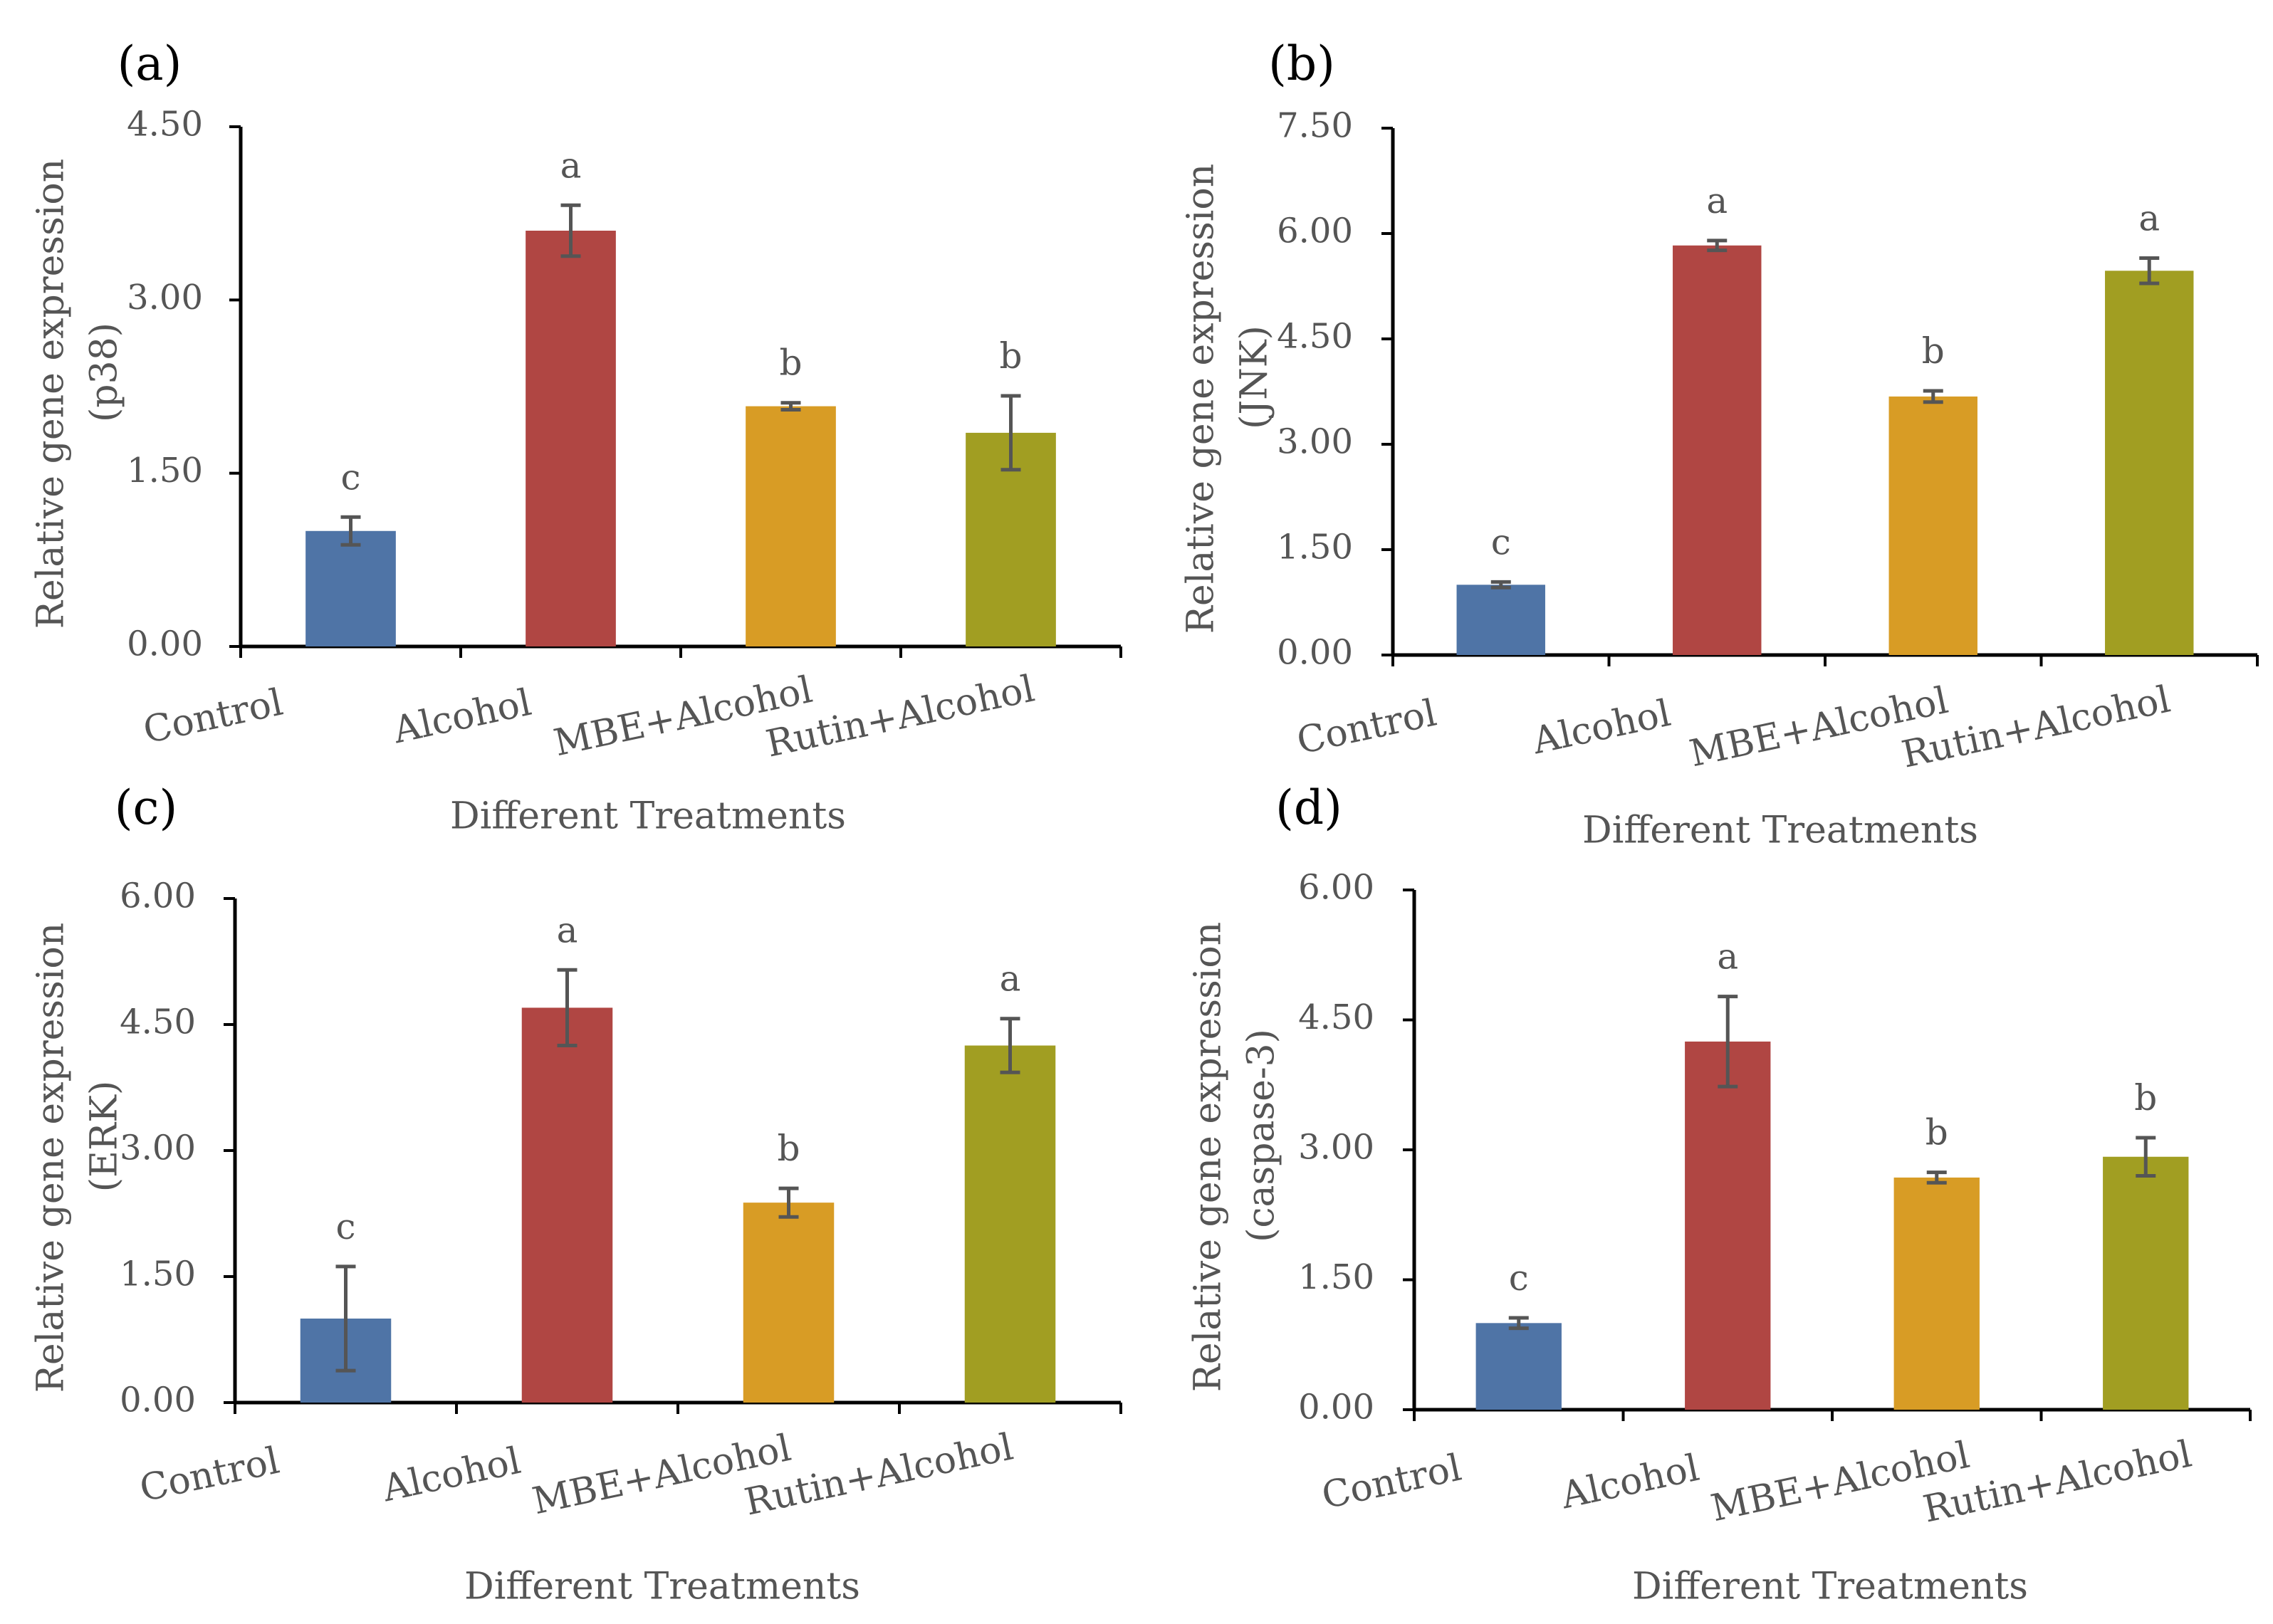 The width and height of the screenshot is (2273, 1624). Describe the element at coordinates (104, 1137) in the screenshot. I see `y-axis-gene-name: (ERK)` at that location.